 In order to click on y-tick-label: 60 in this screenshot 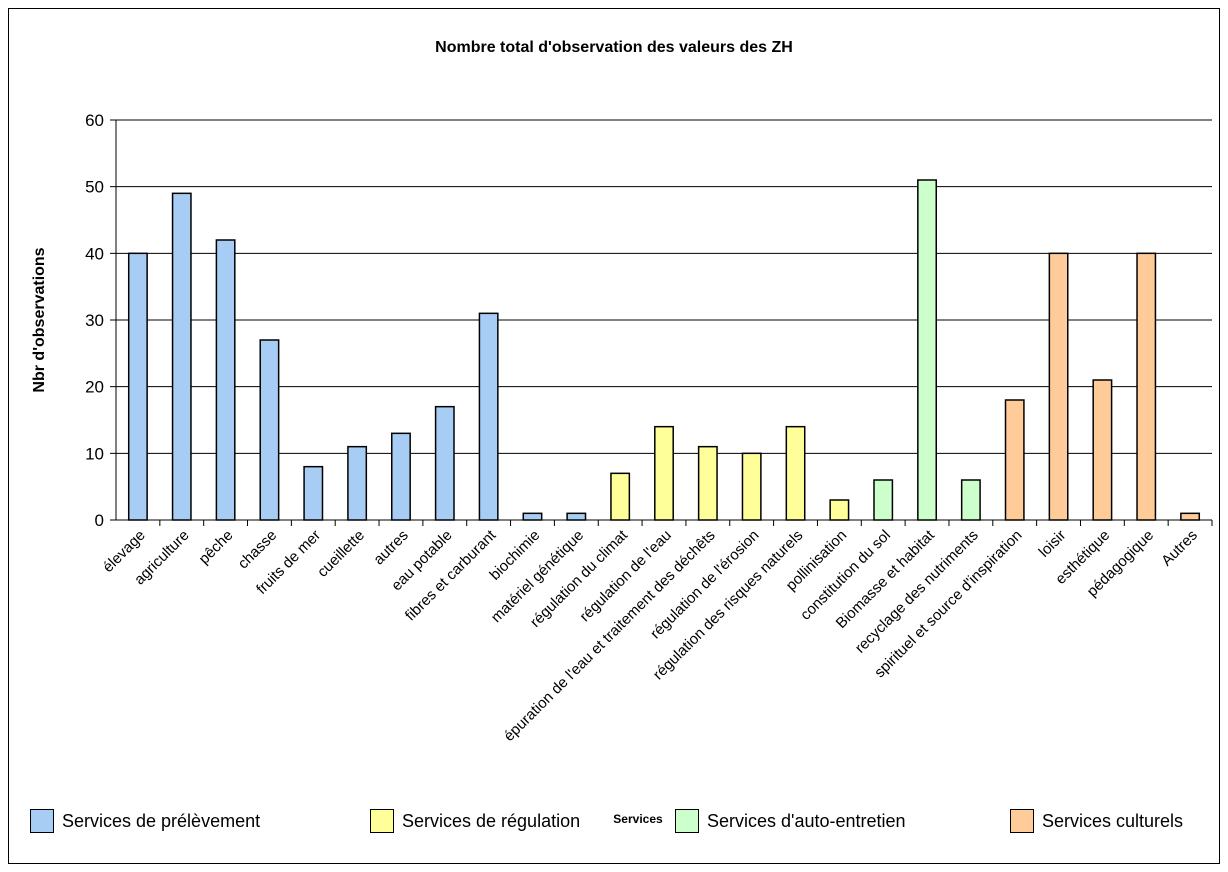, I will do `click(94, 120)`.